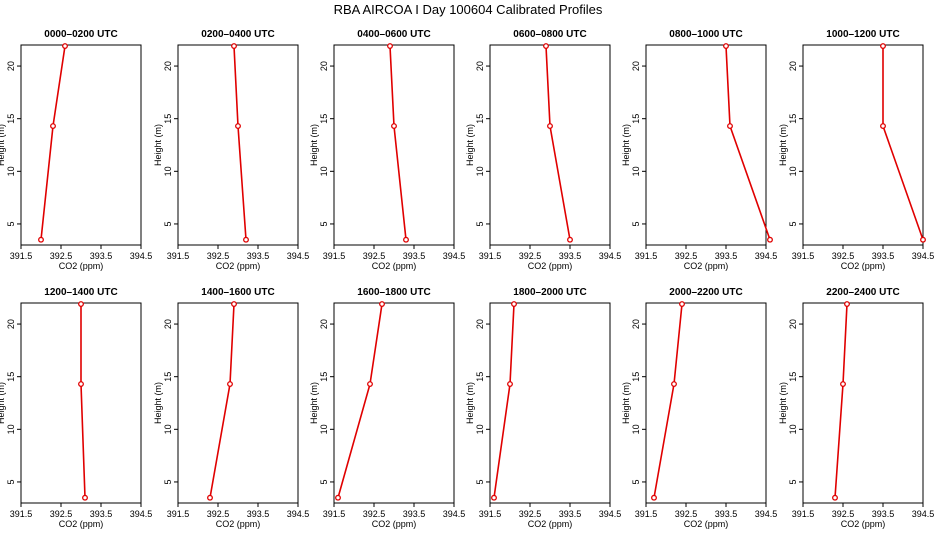  Describe the element at coordinates (80, 292) in the screenshot. I see `panel-title: 1200–1400 UTC` at that location.